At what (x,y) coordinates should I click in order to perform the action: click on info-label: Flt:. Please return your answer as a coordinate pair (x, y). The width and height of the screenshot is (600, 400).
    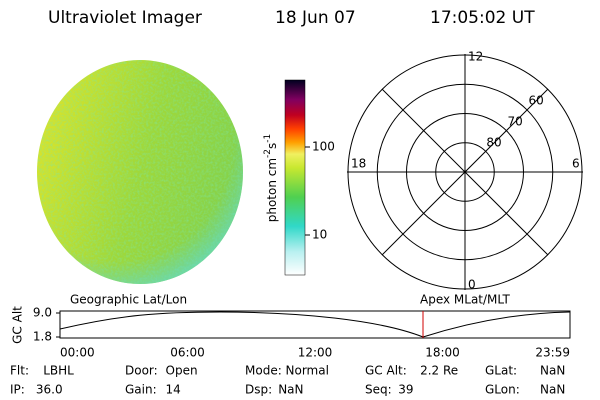
    Looking at the image, I should click on (19, 371).